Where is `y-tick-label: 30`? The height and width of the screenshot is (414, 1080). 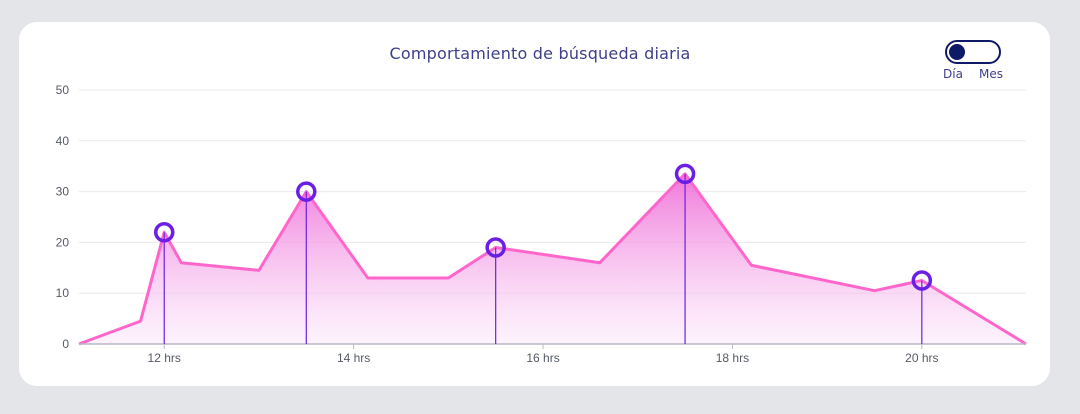 y-tick-label: 30 is located at coordinates (63, 192).